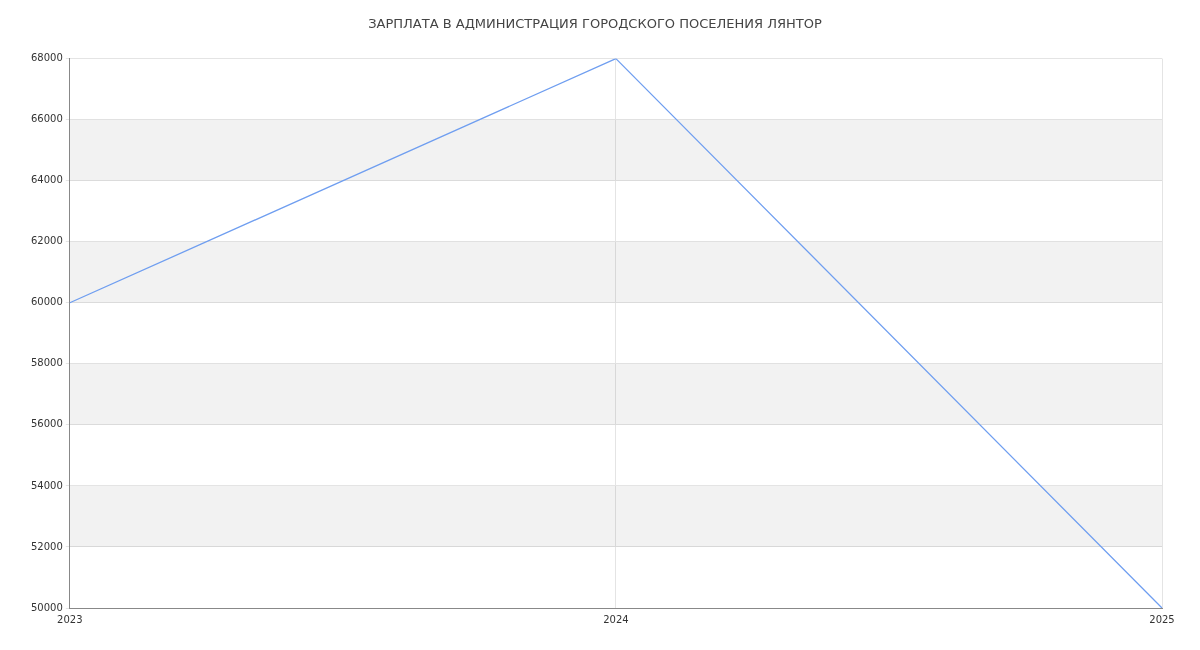 This screenshot has width=1200, height=650. I want to click on chart-title: ЗАРПЛАТА В АДМИНИСТРАЦИЯ ГОРОДСКОГО ПОСЕЛЕНИЯ ЛЯНТОР, so click(595, 24).